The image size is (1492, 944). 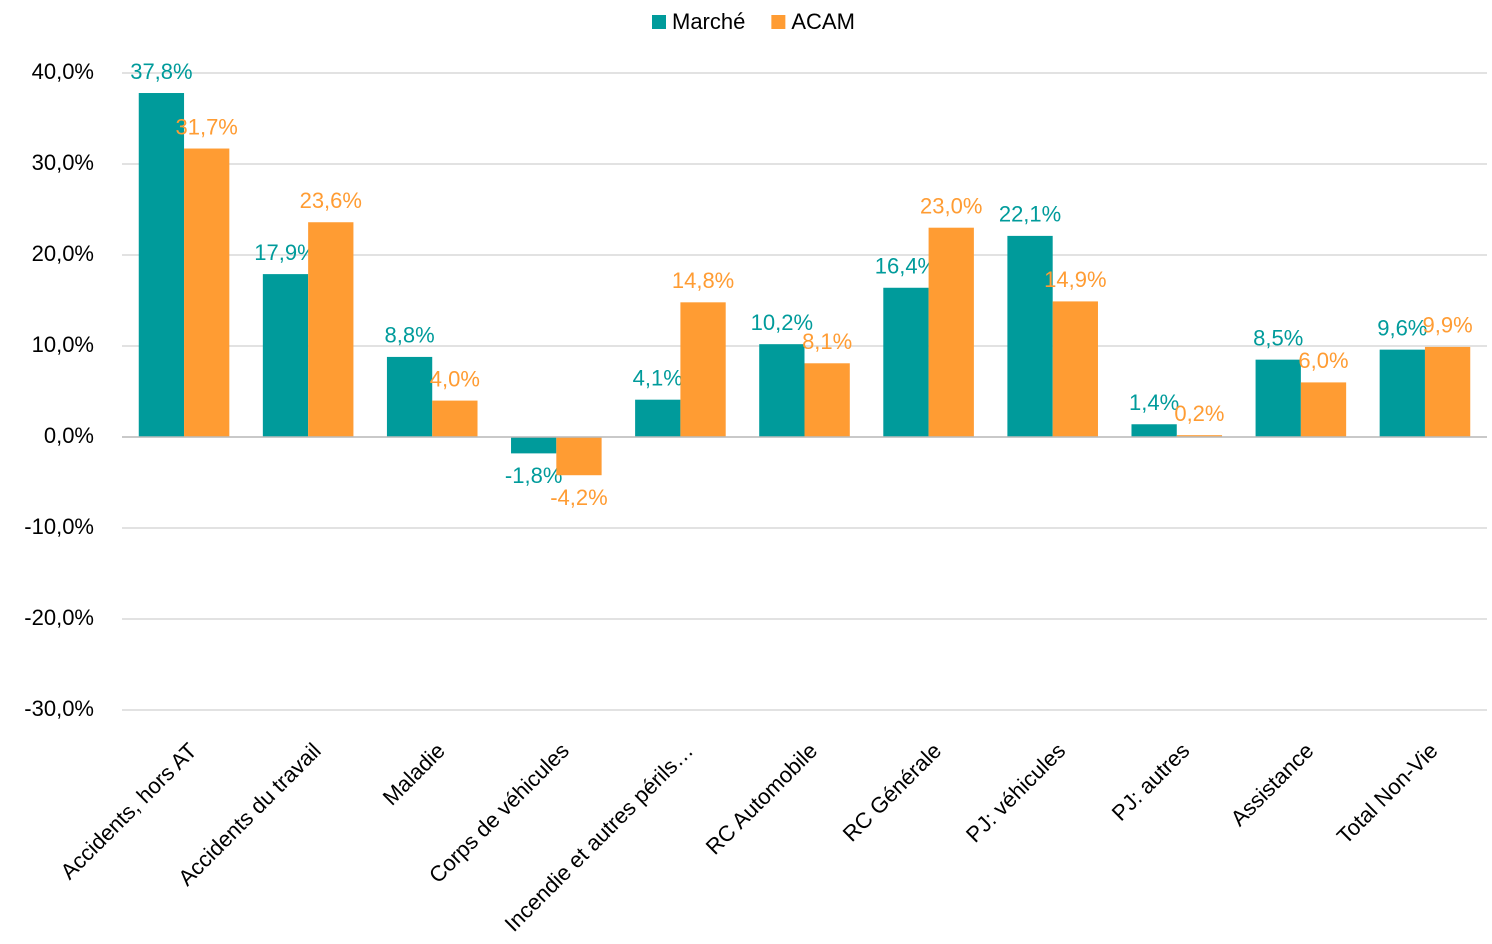 What do you see at coordinates (63, 162) in the screenshot?
I see `y-tick-label: 30,0%` at bounding box center [63, 162].